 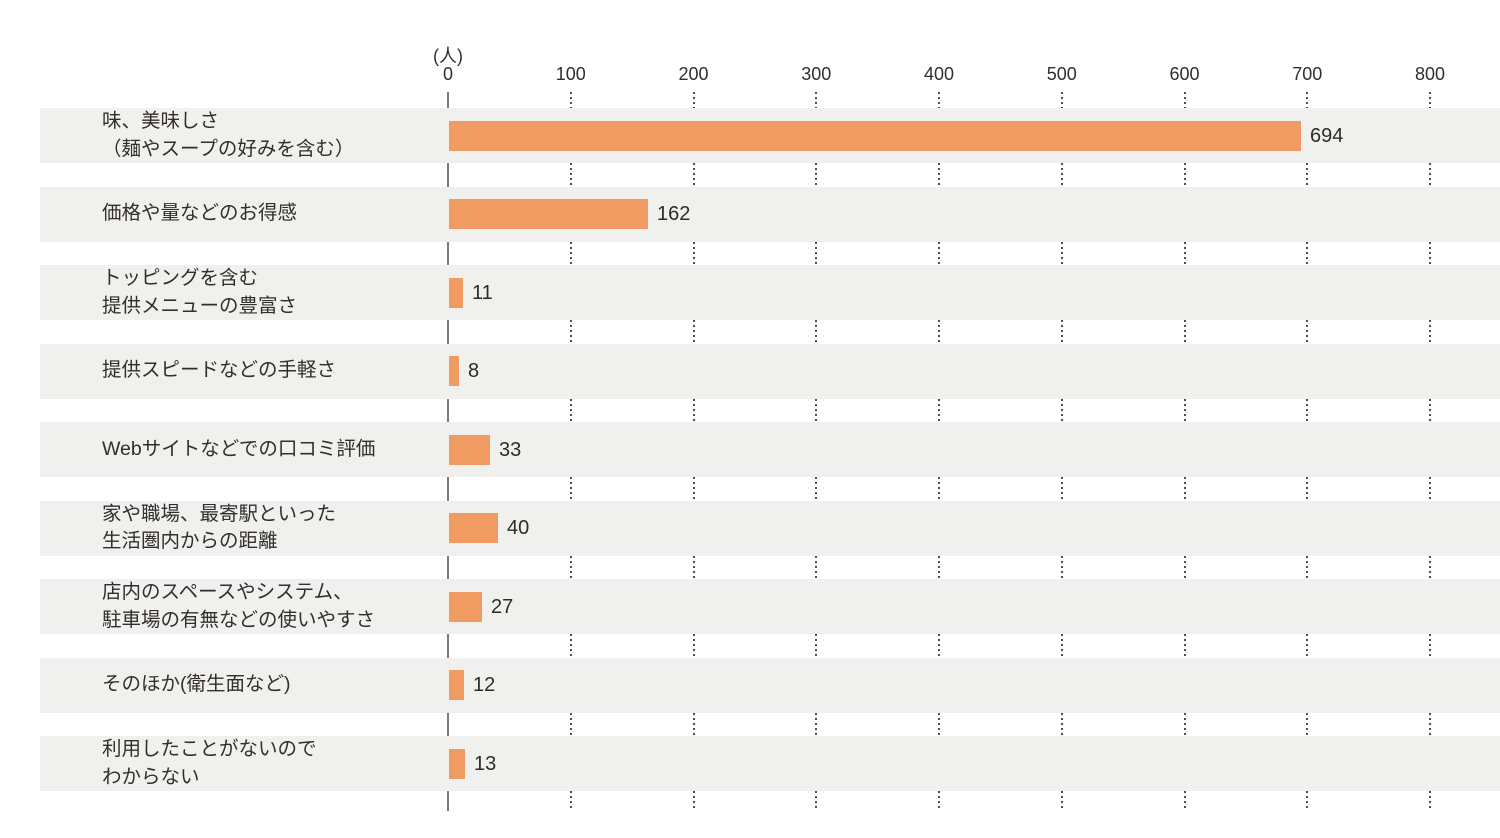 What do you see at coordinates (219, 527) in the screenshot?
I see `category-label: 家や職場、最寄駅といった 生活圏内からの距離` at bounding box center [219, 527].